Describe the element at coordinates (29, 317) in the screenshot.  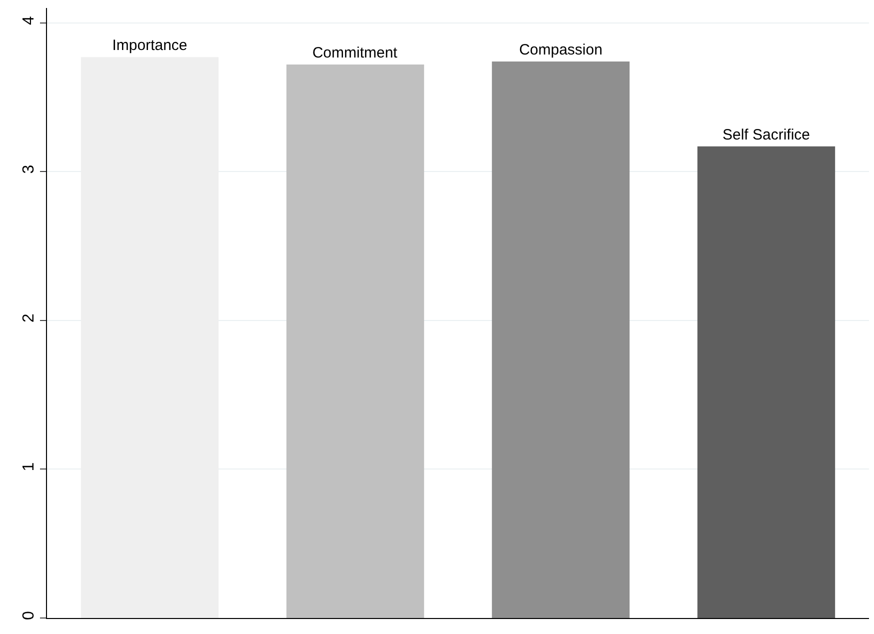
I see `y-tick-label: 2` at that location.